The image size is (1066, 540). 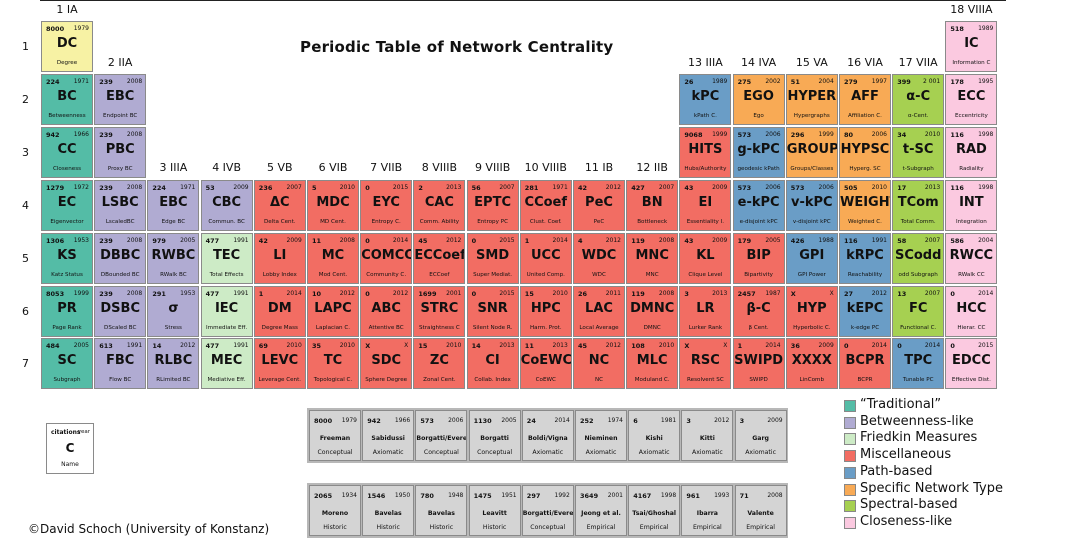 What do you see at coordinates (25, 311) in the screenshot?
I see `row-header: 6` at bounding box center [25, 311].